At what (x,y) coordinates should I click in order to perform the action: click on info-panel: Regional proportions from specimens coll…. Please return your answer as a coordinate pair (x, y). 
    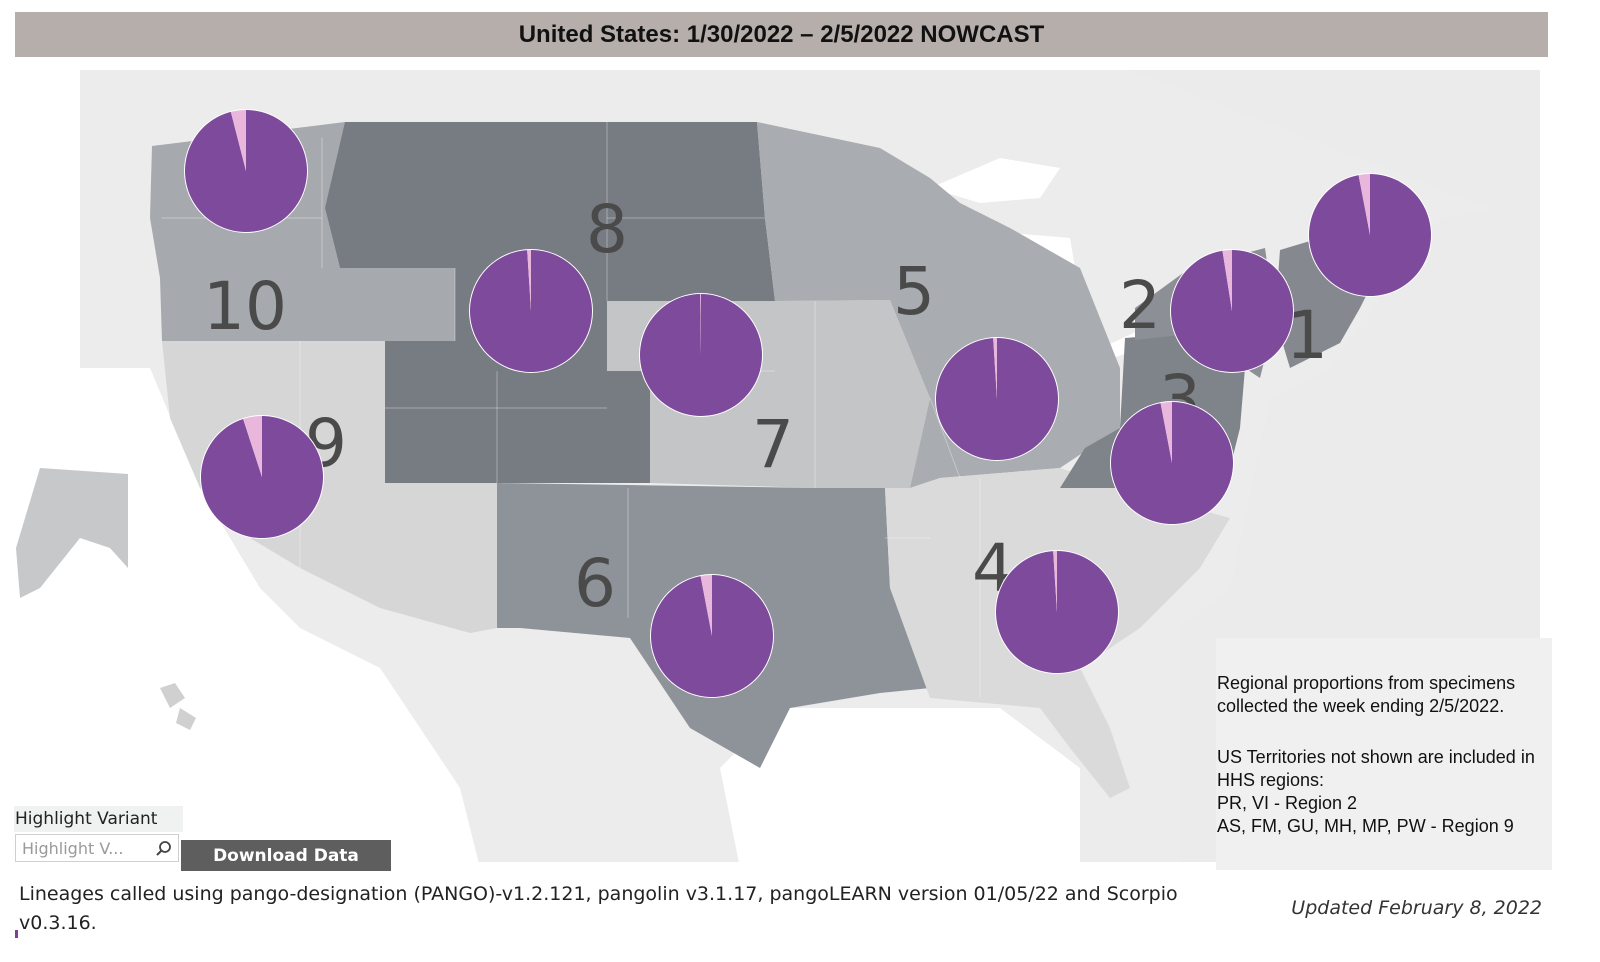
    Looking at the image, I should click on (1384, 754).